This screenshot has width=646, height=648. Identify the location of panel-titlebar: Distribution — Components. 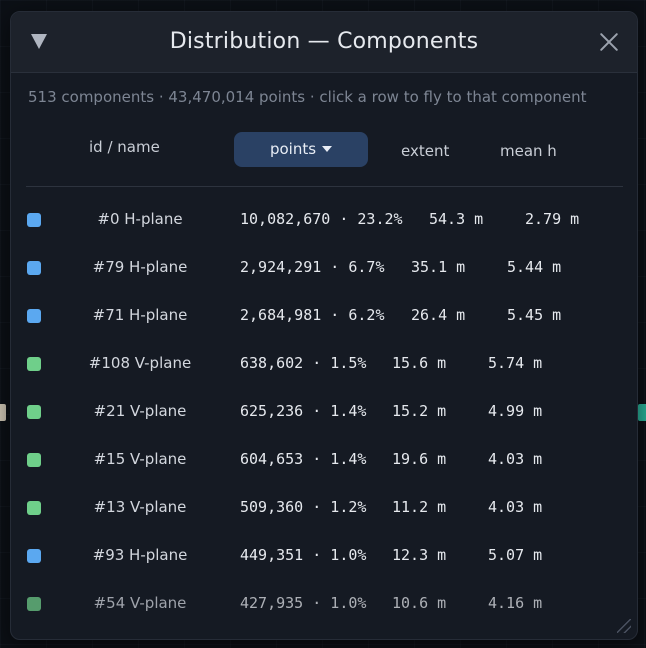
(324, 42).